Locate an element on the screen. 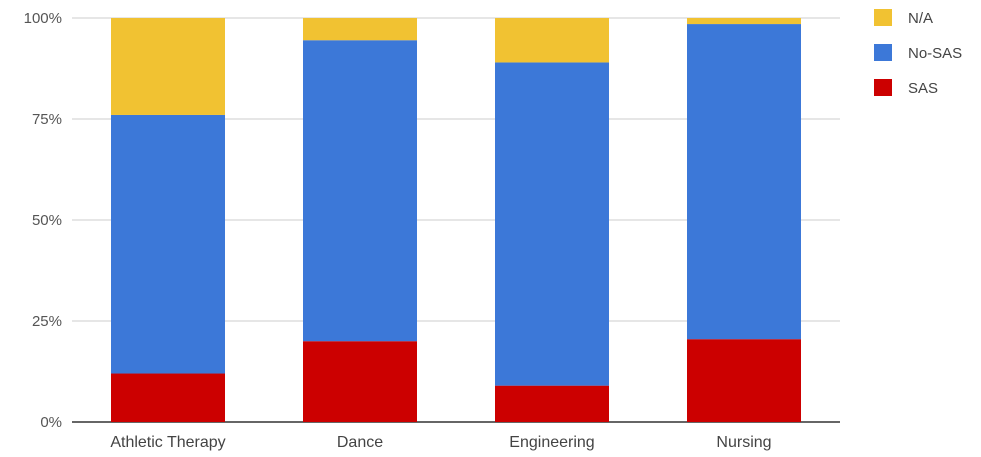  x-tick-label: Engineering is located at coordinates (551, 442).